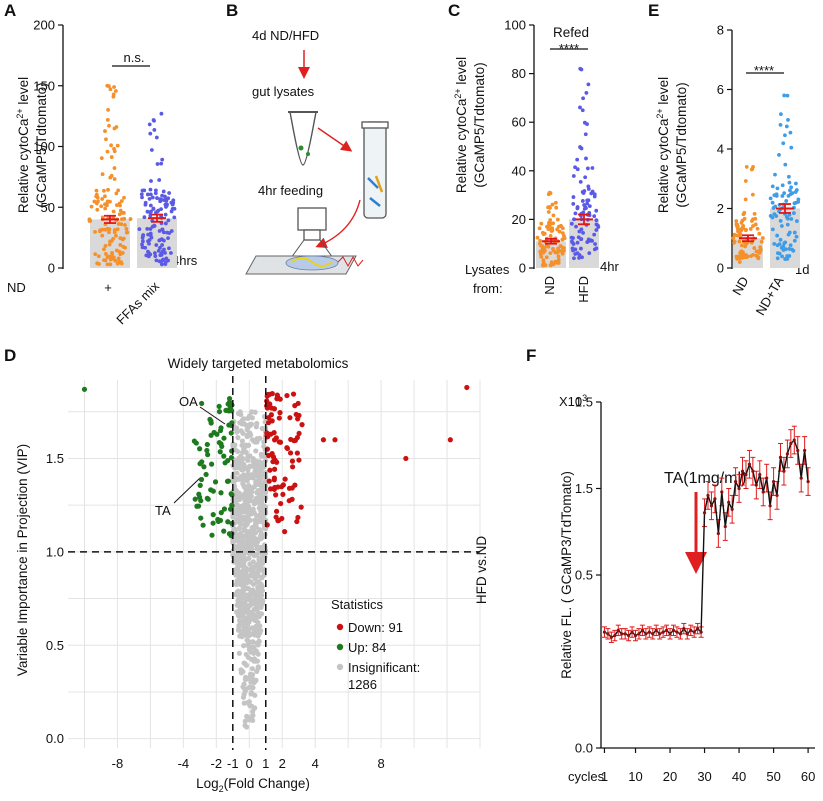  Describe the element at coordinates (290, 190) in the screenshot. I see `step-3-label: 4hr feeding` at that location.